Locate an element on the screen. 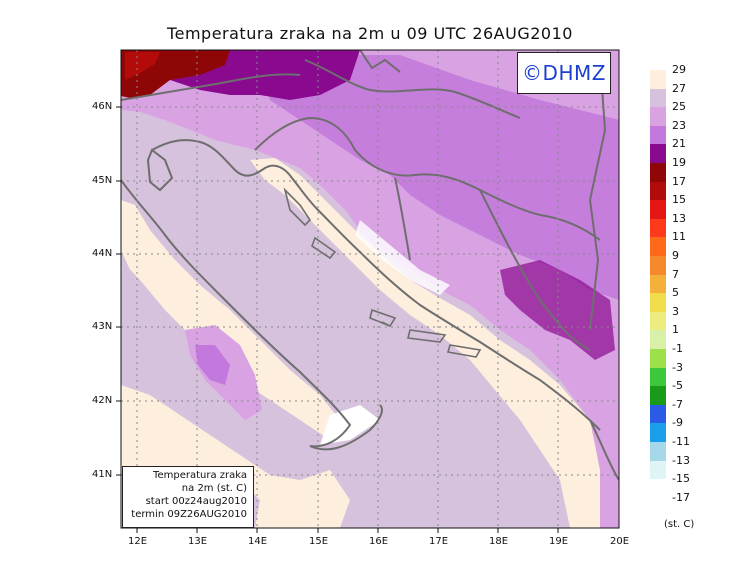 The width and height of the screenshot is (740, 582). legend-label: 11 is located at coordinates (679, 237).